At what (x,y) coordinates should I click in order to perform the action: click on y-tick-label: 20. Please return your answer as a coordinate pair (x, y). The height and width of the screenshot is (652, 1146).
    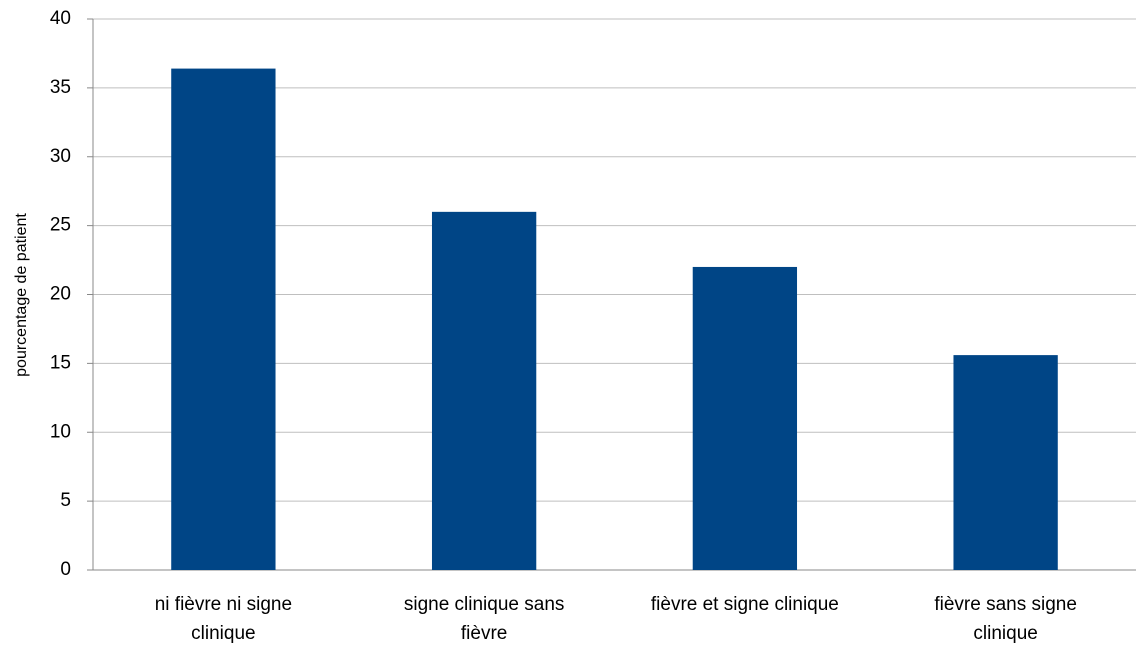
    Looking at the image, I should click on (60, 294).